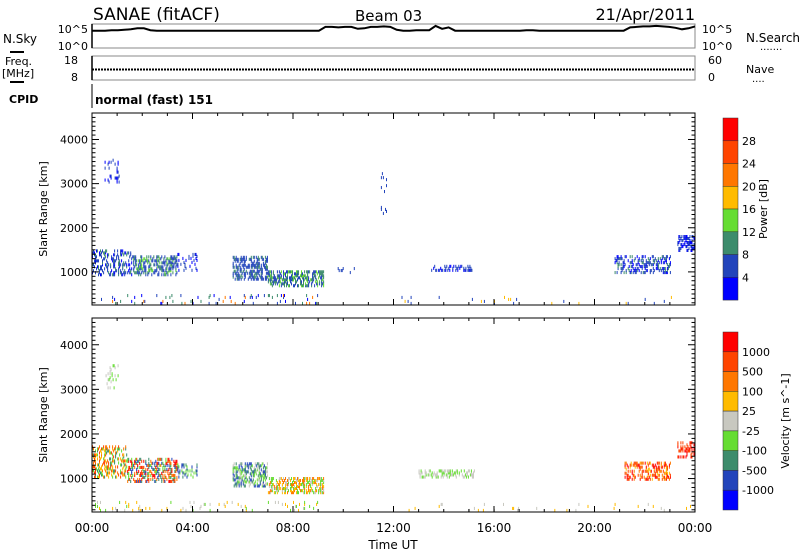 The height and width of the screenshot is (554, 800). Describe the element at coordinates (745, 277) in the screenshot. I see `colorbar-tick-label: 4` at that location.